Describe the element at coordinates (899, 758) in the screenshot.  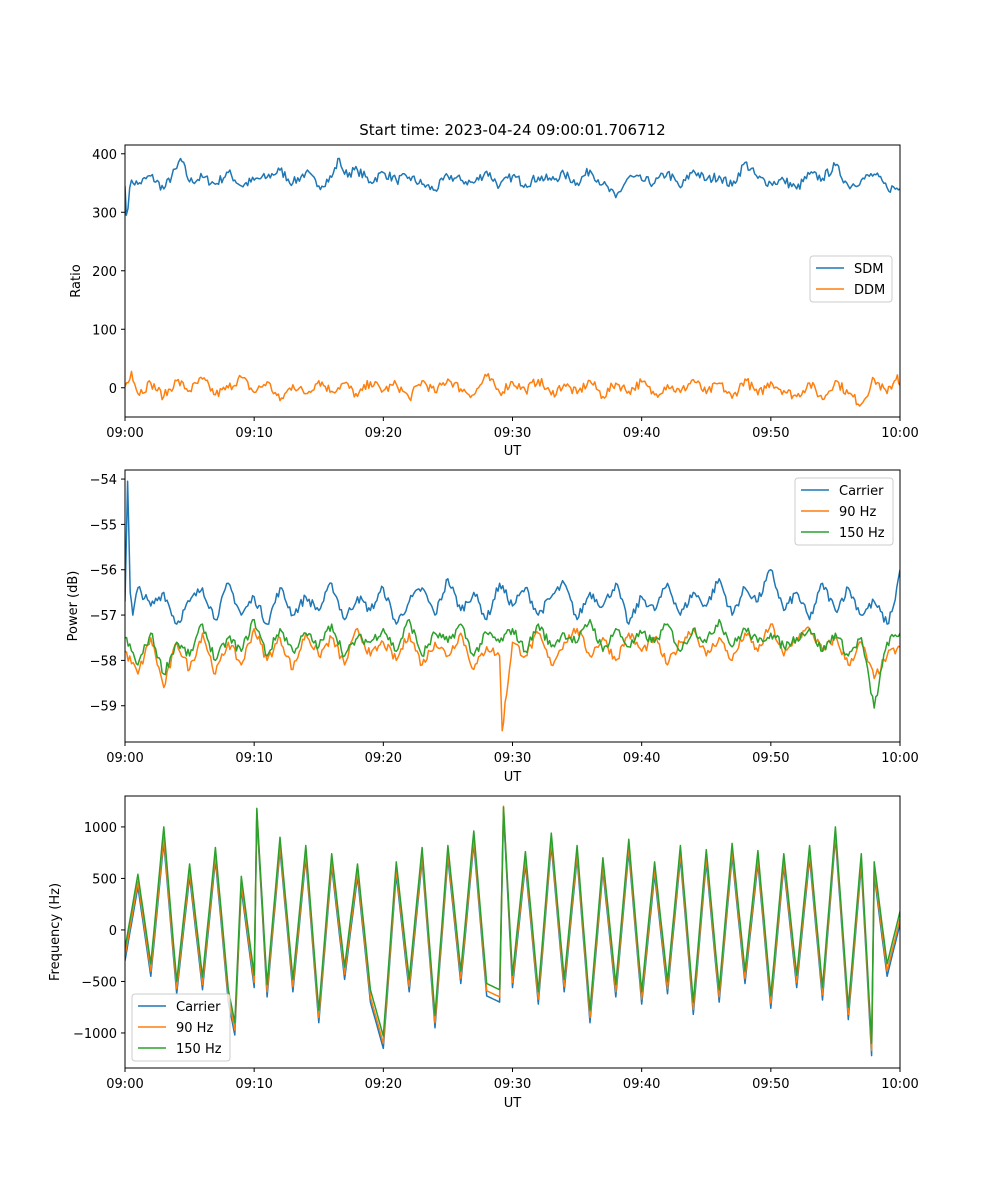
I see `power-x-tick-label: 10:00` at that location.